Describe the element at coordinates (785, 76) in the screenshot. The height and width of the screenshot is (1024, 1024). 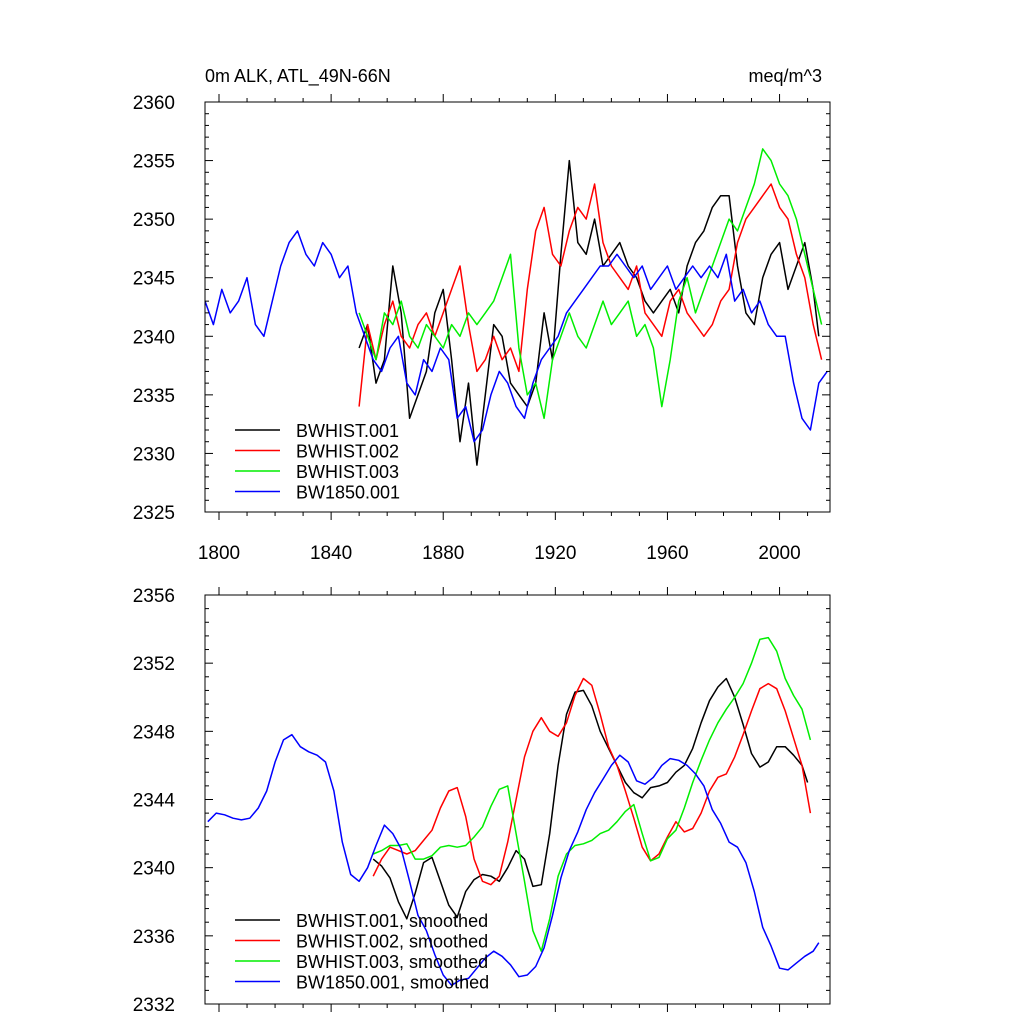
I see `units-label: meq/m^3` at that location.